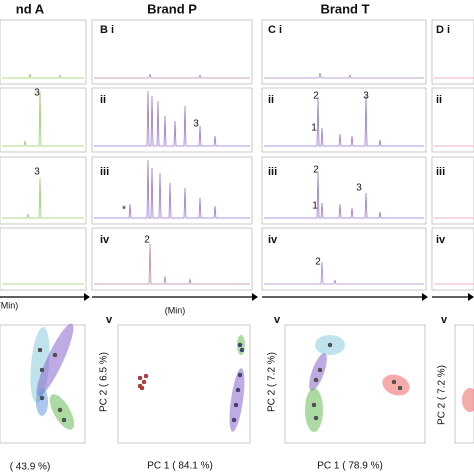 The height and width of the screenshot is (474, 474). Describe the element at coordinates (172, 8) in the screenshot. I see `header: Brand P` at that location.